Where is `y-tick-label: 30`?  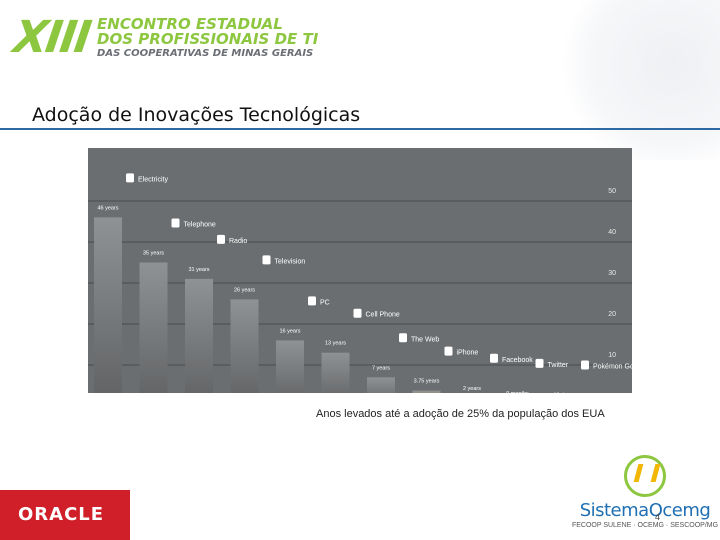
y-tick-label: 30 is located at coordinates (612, 273).